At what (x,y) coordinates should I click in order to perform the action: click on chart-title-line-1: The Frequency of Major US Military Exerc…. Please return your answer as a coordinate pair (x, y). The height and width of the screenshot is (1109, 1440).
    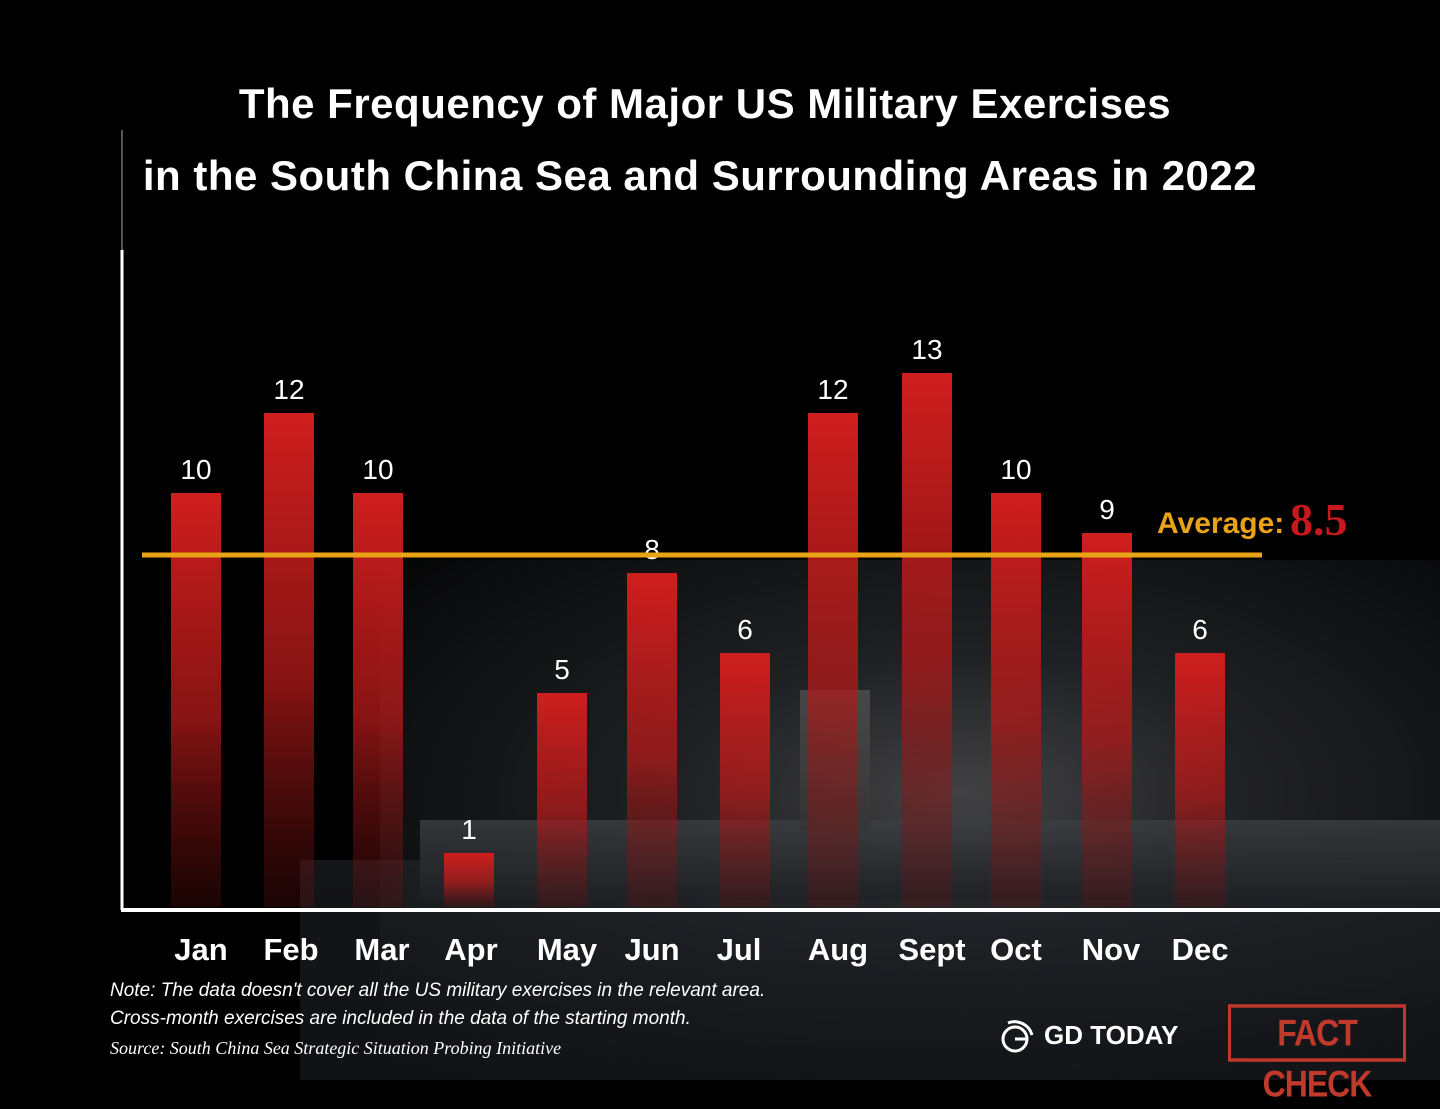
    Looking at the image, I should click on (705, 103).